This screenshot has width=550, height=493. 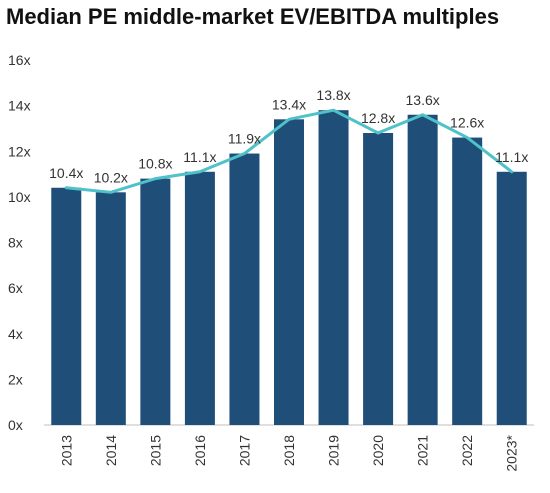 I want to click on y-tick-label: 14x, so click(x=19, y=106).